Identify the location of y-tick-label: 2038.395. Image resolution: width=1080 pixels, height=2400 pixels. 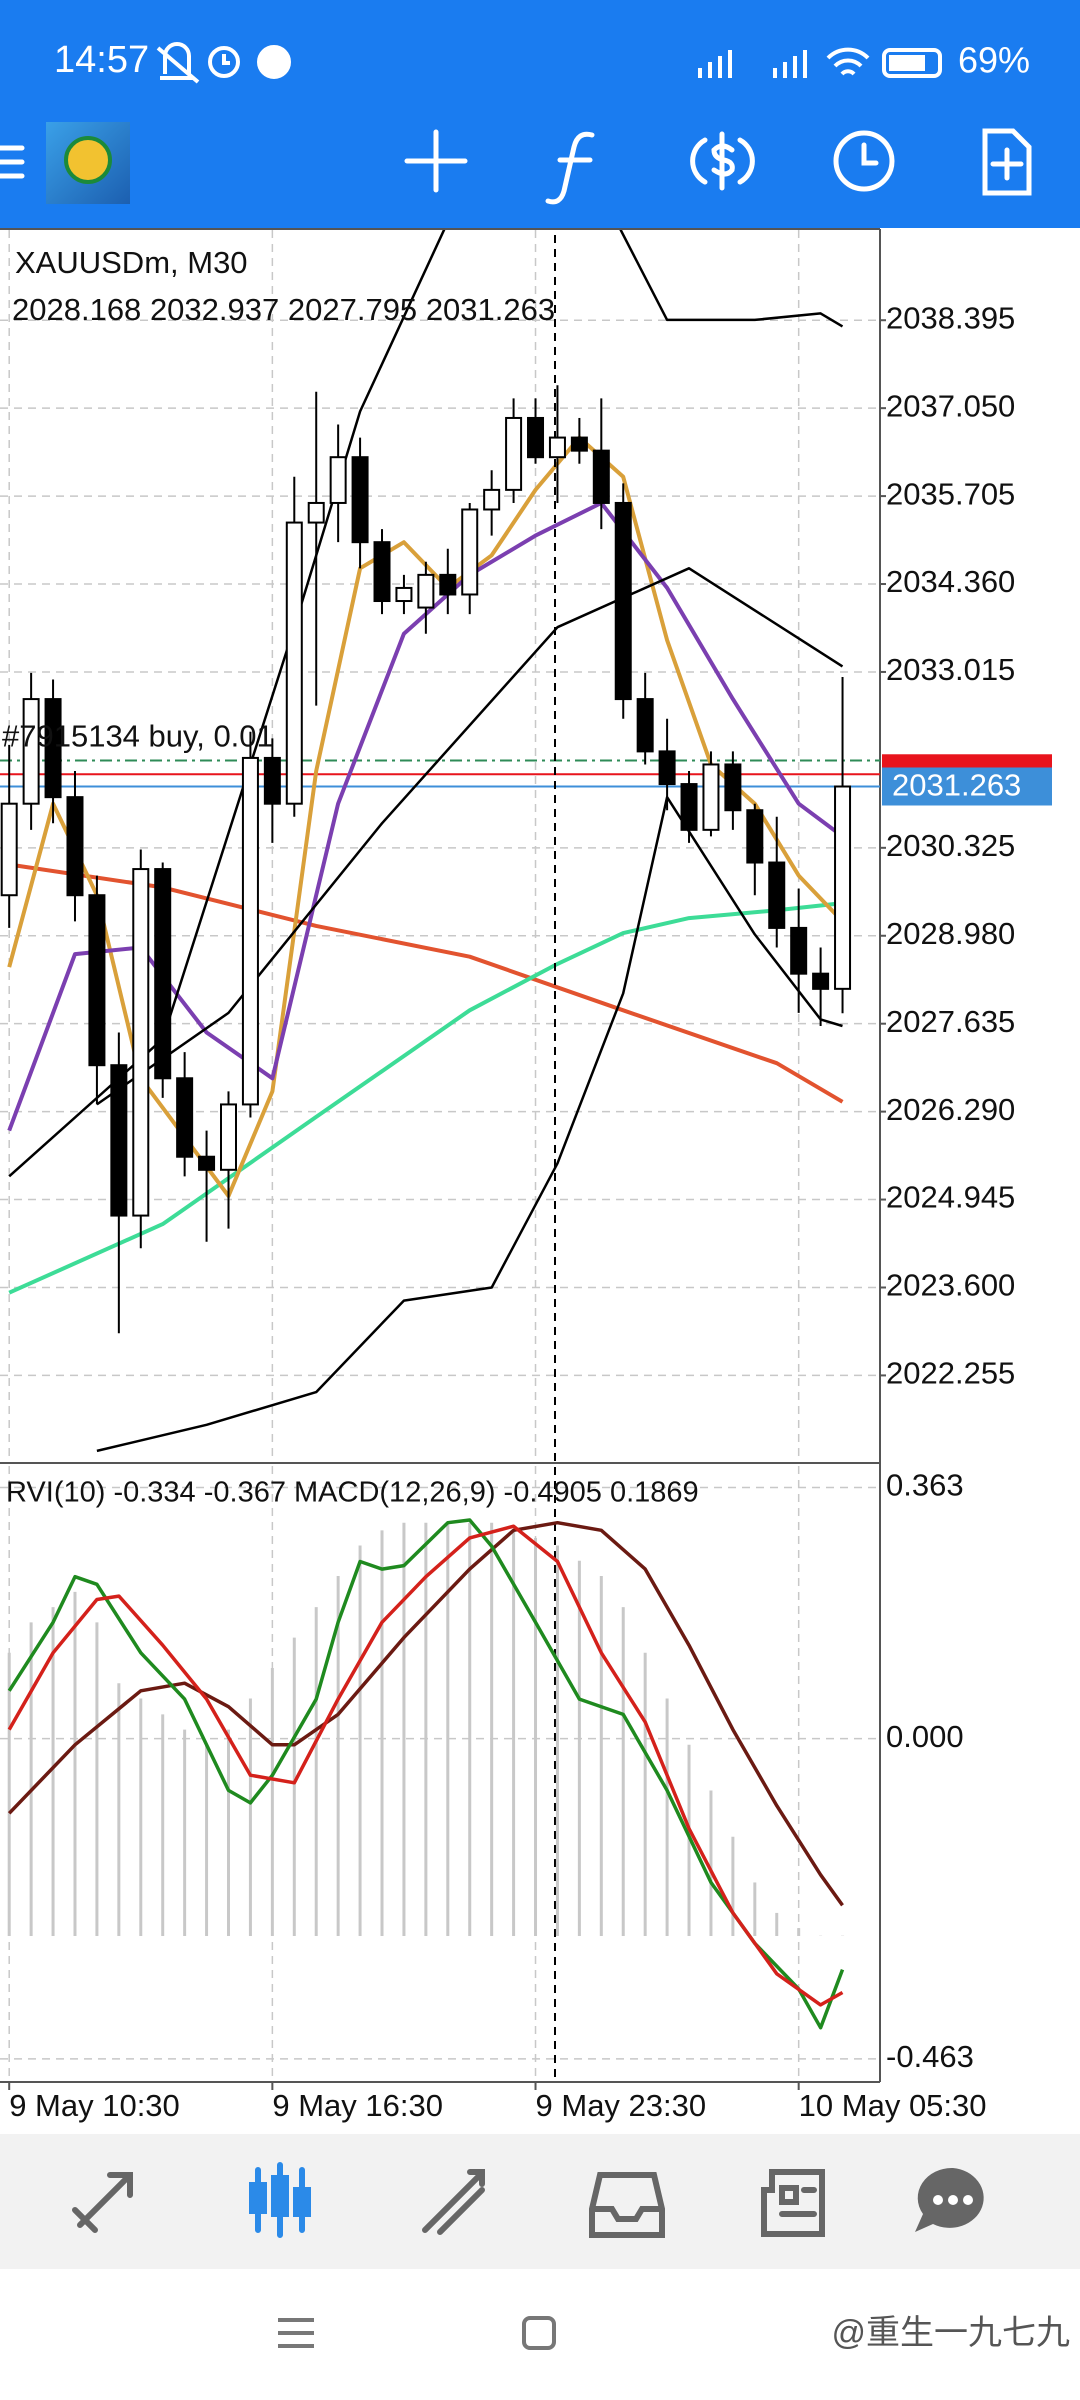
(950, 317).